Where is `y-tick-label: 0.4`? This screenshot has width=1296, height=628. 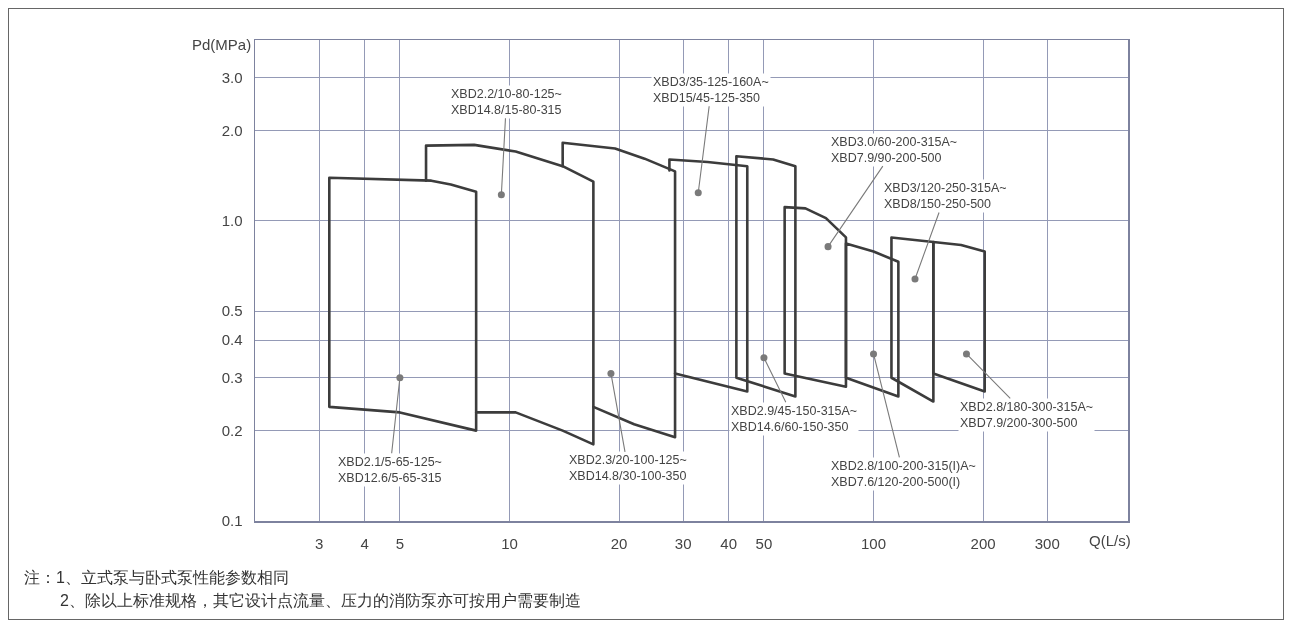 y-tick-label: 0.4 is located at coordinates (232, 340).